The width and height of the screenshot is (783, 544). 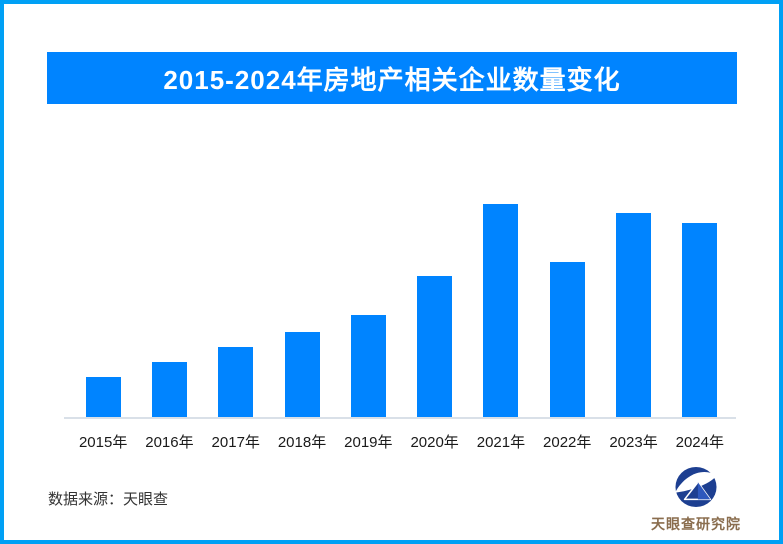 What do you see at coordinates (699, 442) in the screenshot?
I see `x-axis-label: 2024年` at bounding box center [699, 442].